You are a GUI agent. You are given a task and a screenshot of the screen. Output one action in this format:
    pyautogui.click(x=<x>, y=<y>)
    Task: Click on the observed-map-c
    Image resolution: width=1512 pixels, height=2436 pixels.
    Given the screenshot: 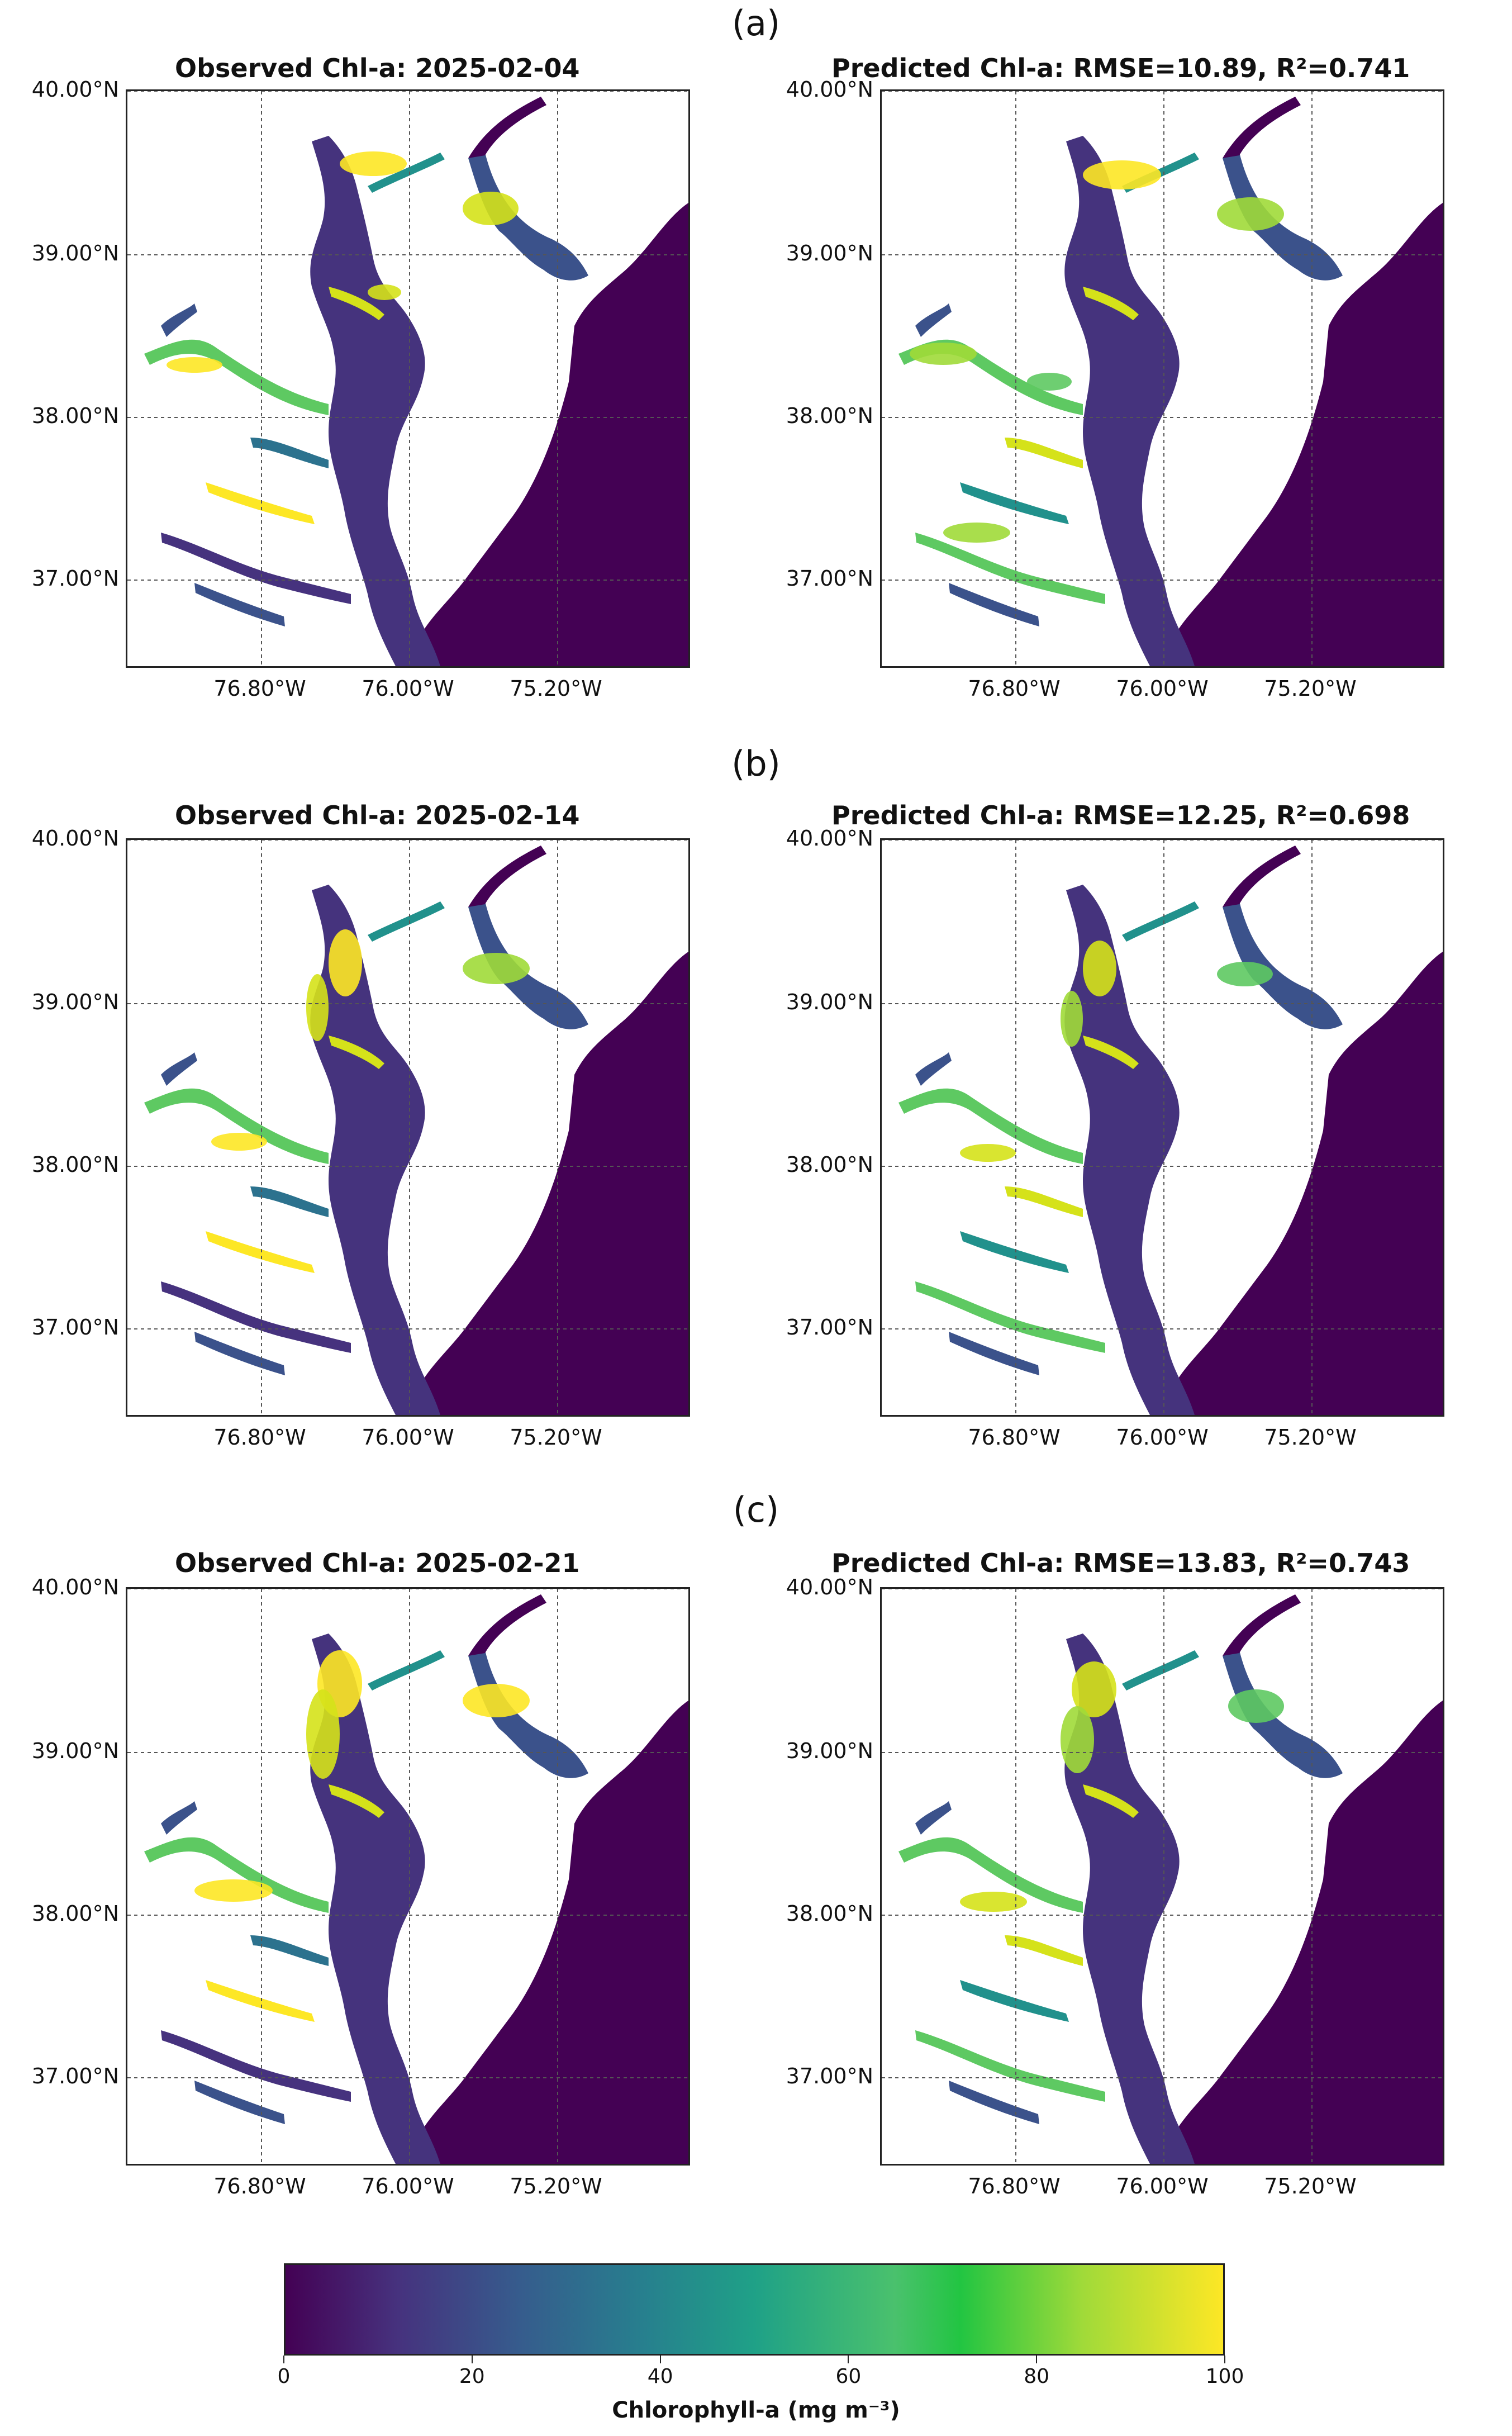 What is the action you would take?
    pyautogui.click(x=408, y=1876)
    